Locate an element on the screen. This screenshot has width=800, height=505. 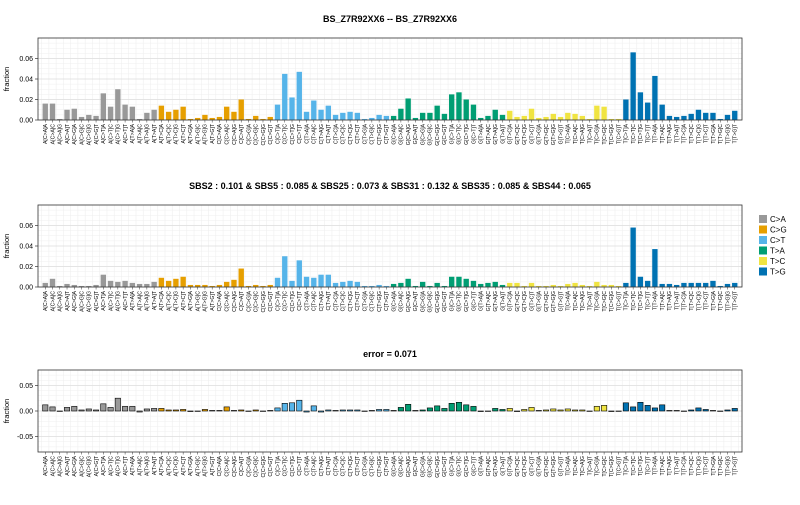
x-tick-label: C[T>A]G is located at coordinates (322, 301).